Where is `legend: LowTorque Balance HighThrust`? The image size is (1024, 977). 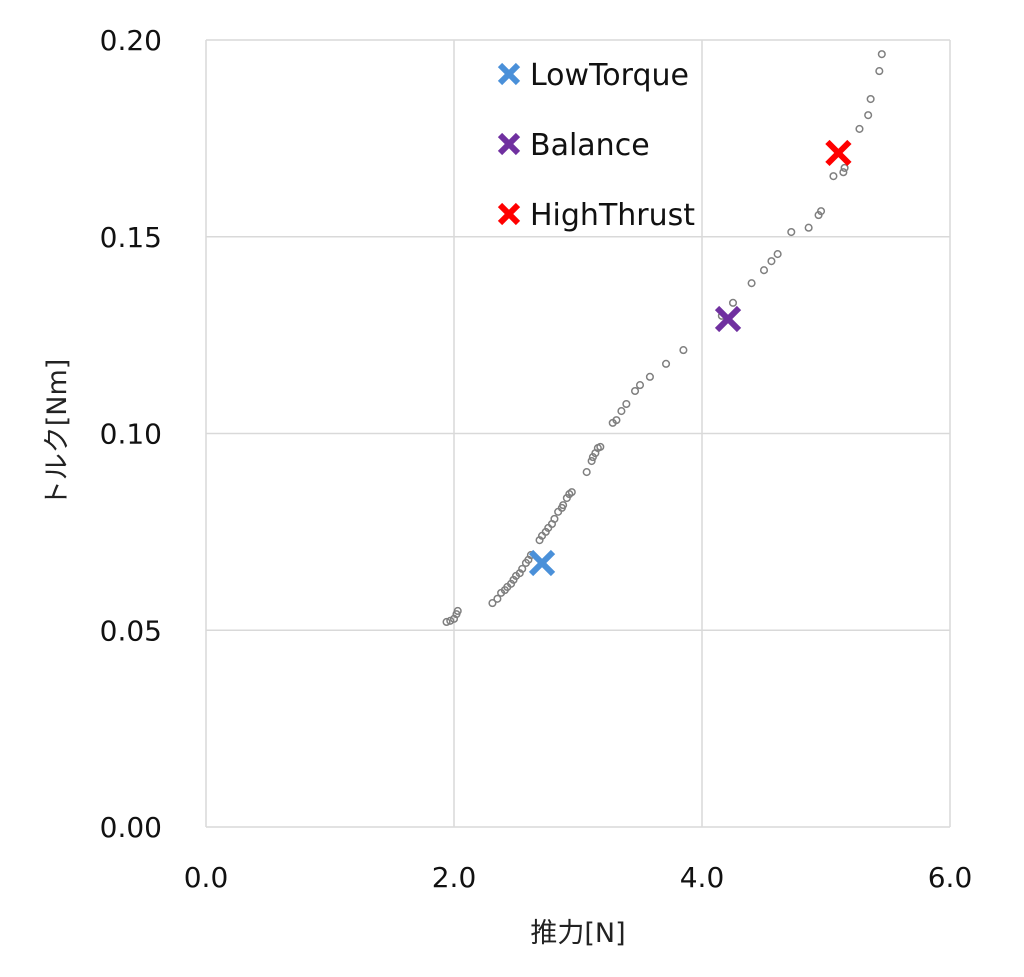
legend: LowTorque Balance HighThrust is located at coordinates (596, 145).